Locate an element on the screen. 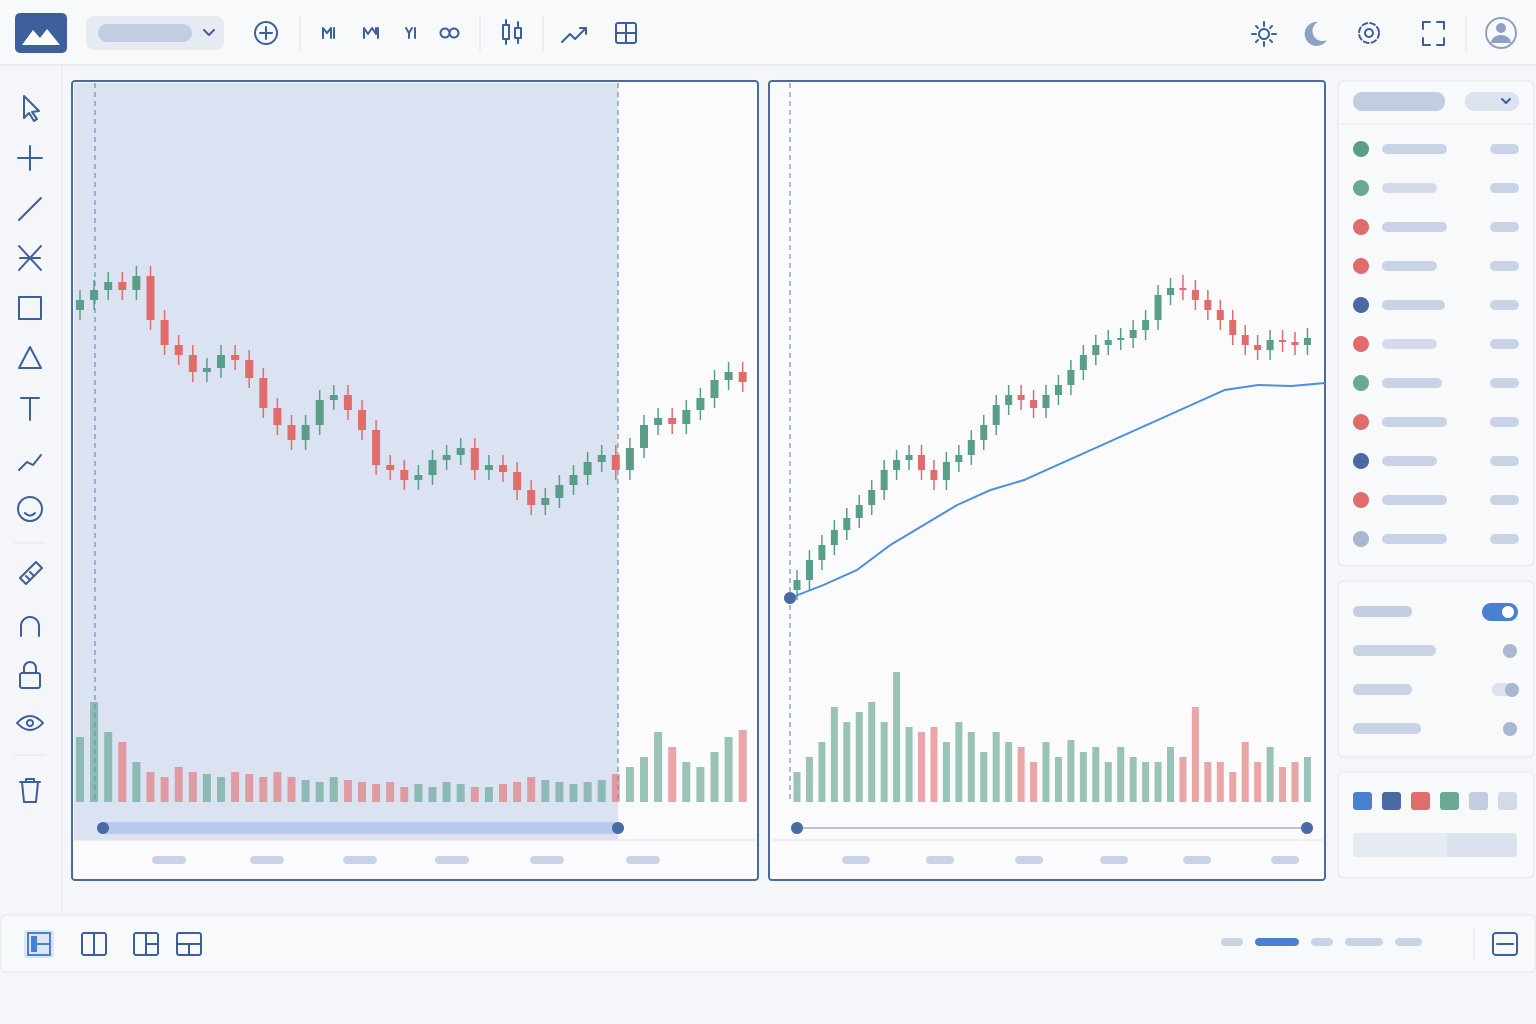 The image size is (1536, 1024). watchlist-select is located at coordinates (1492, 101).